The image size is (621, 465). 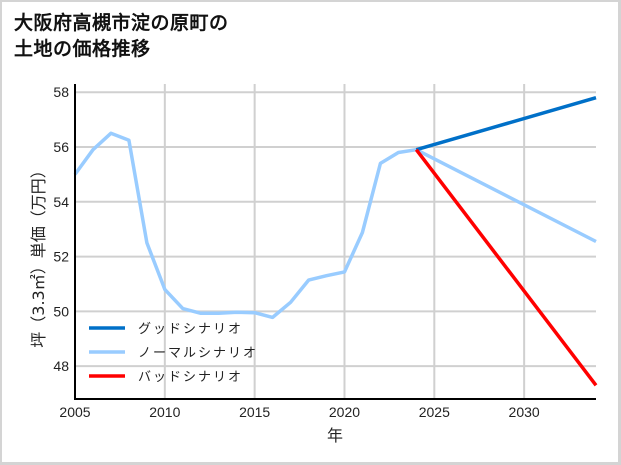 I want to click on x-tick-label: 2030, so click(x=524, y=412).